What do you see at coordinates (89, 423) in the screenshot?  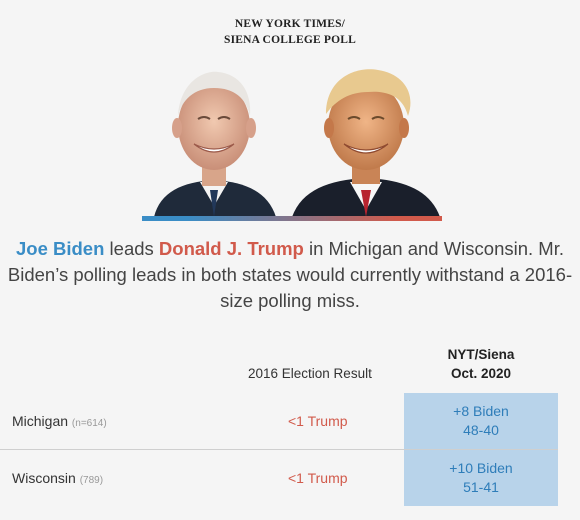 I see `sample-size: (n=614)` at bounding box center [89, 423].